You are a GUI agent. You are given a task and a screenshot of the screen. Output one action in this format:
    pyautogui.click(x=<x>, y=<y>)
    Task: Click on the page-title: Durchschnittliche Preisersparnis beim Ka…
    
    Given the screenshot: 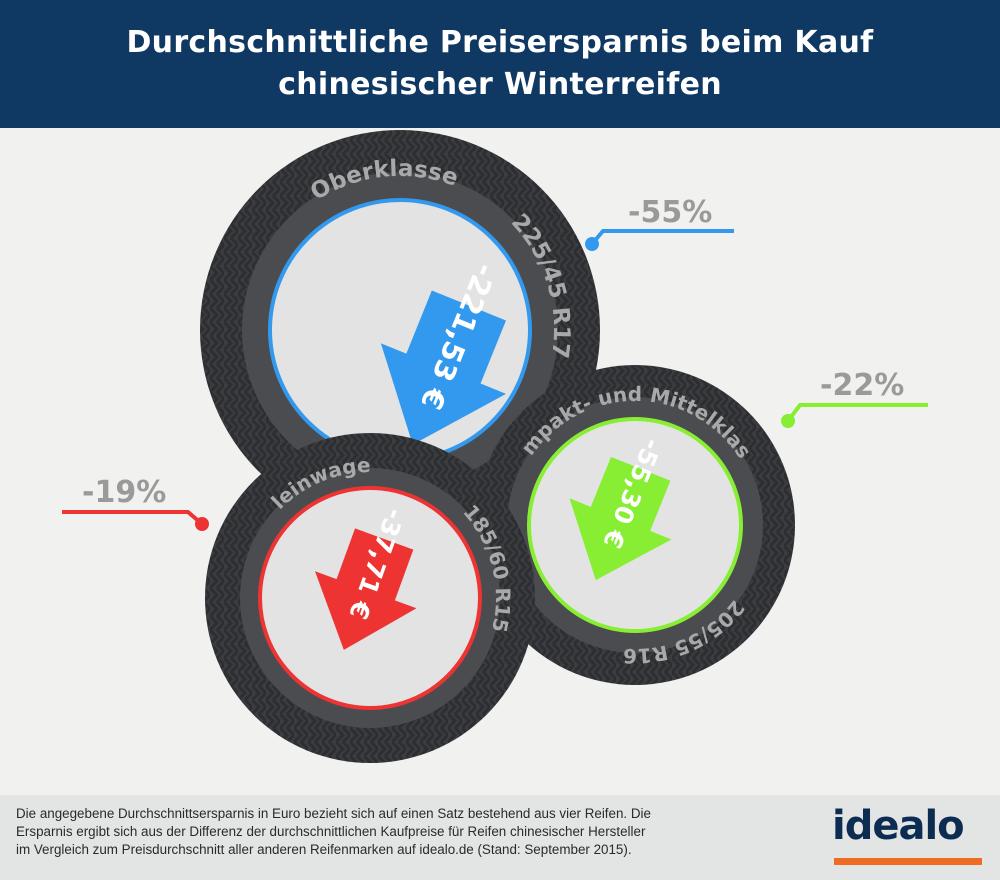 What is the action you would take?
    pyautogui.click(x=500, y=64)
    